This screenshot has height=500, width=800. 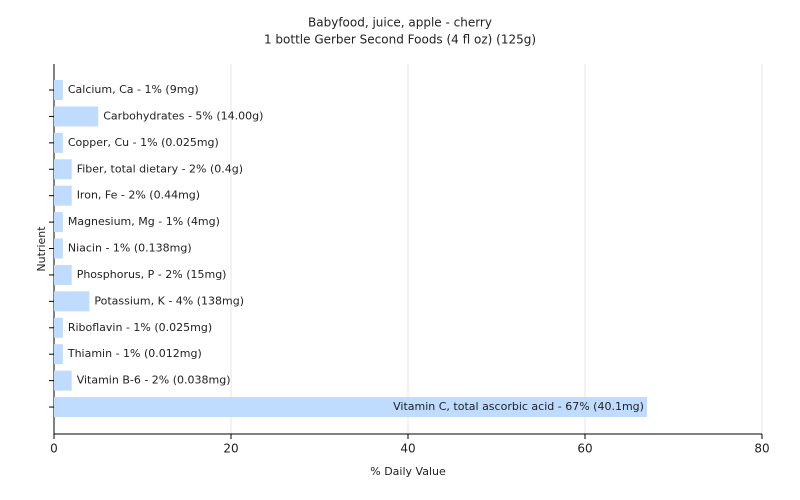 I want to click on chart-title: Babyfood, juice, apple - cherry, so click(x=400, y=23).